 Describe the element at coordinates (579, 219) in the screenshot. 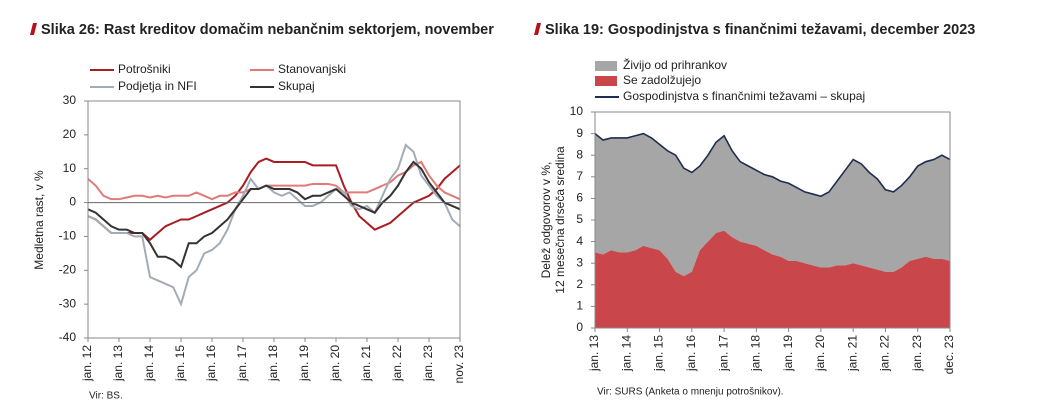

I see `y-tick-label: 5` at that location.